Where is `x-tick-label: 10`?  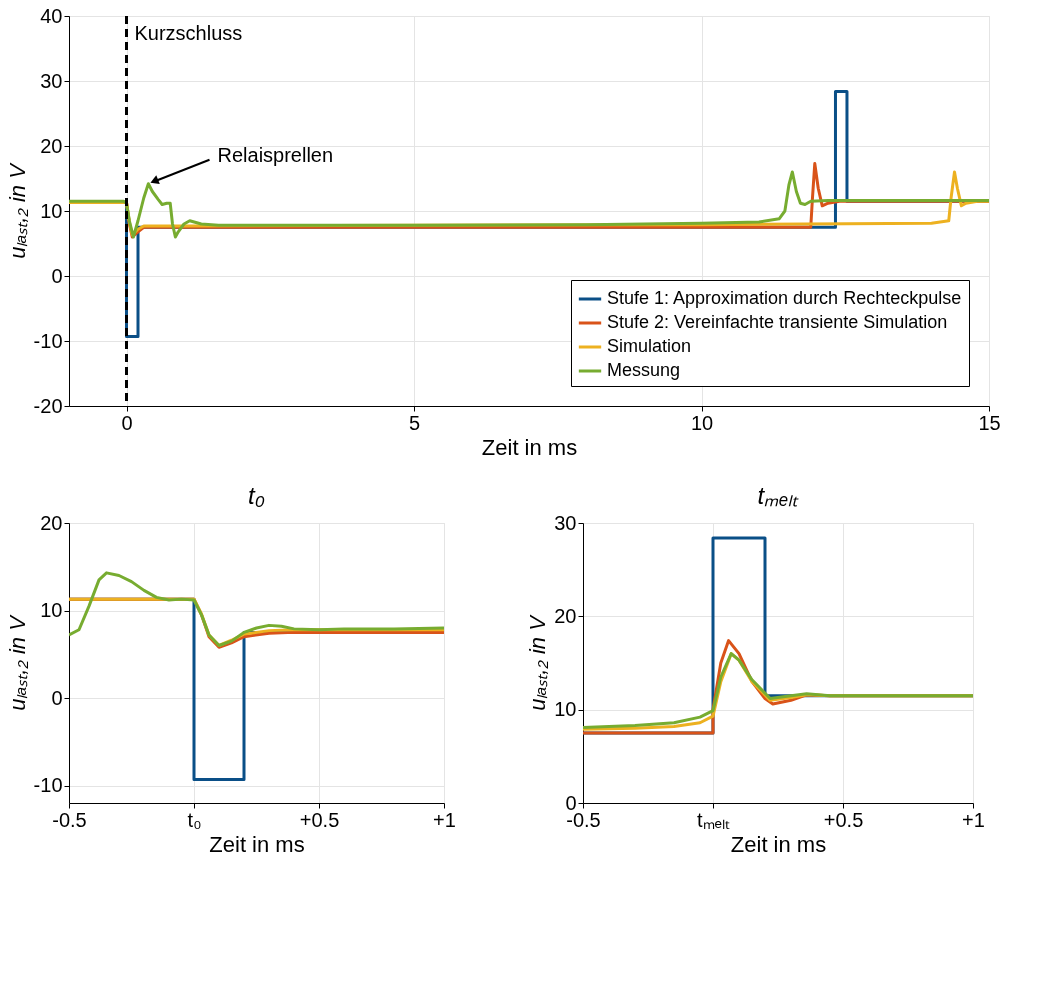 x-tick-label: 10 is located at coordinates (702, 422).